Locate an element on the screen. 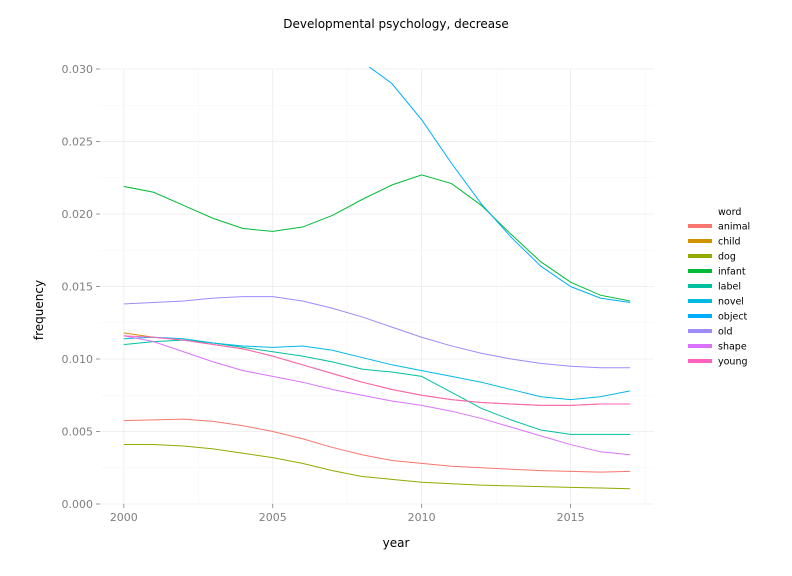  y-tick-label: 0.020 is located at coordinates (78, 214).